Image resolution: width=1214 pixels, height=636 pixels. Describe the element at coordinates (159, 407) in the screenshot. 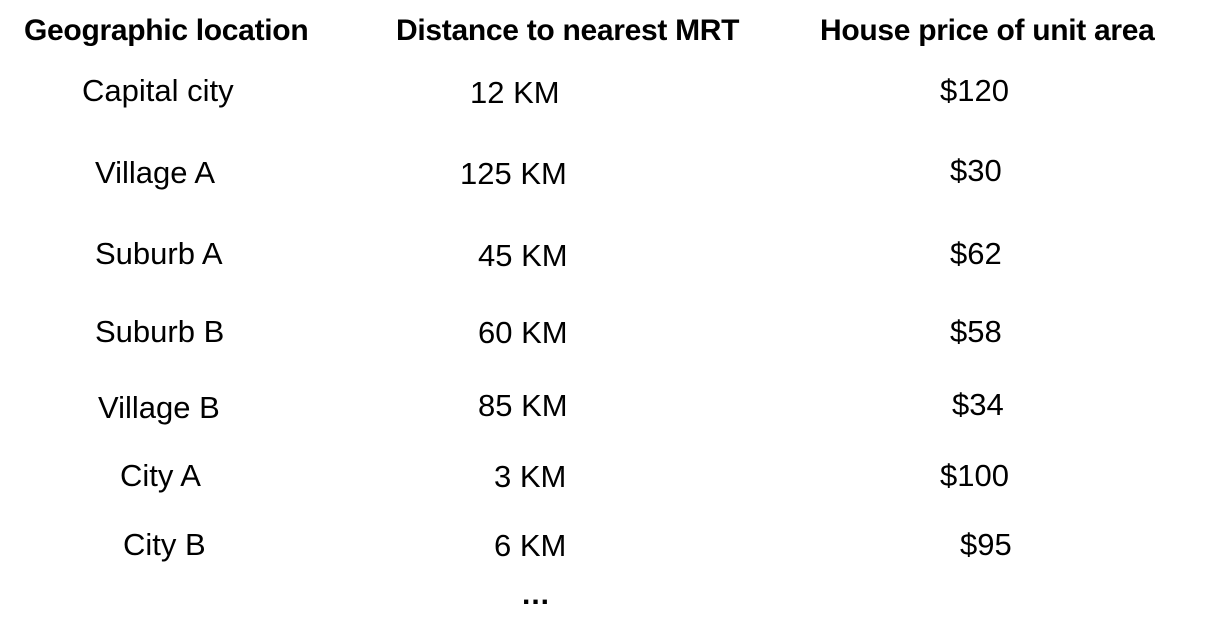

I see `cell-location: Village B` at that location.